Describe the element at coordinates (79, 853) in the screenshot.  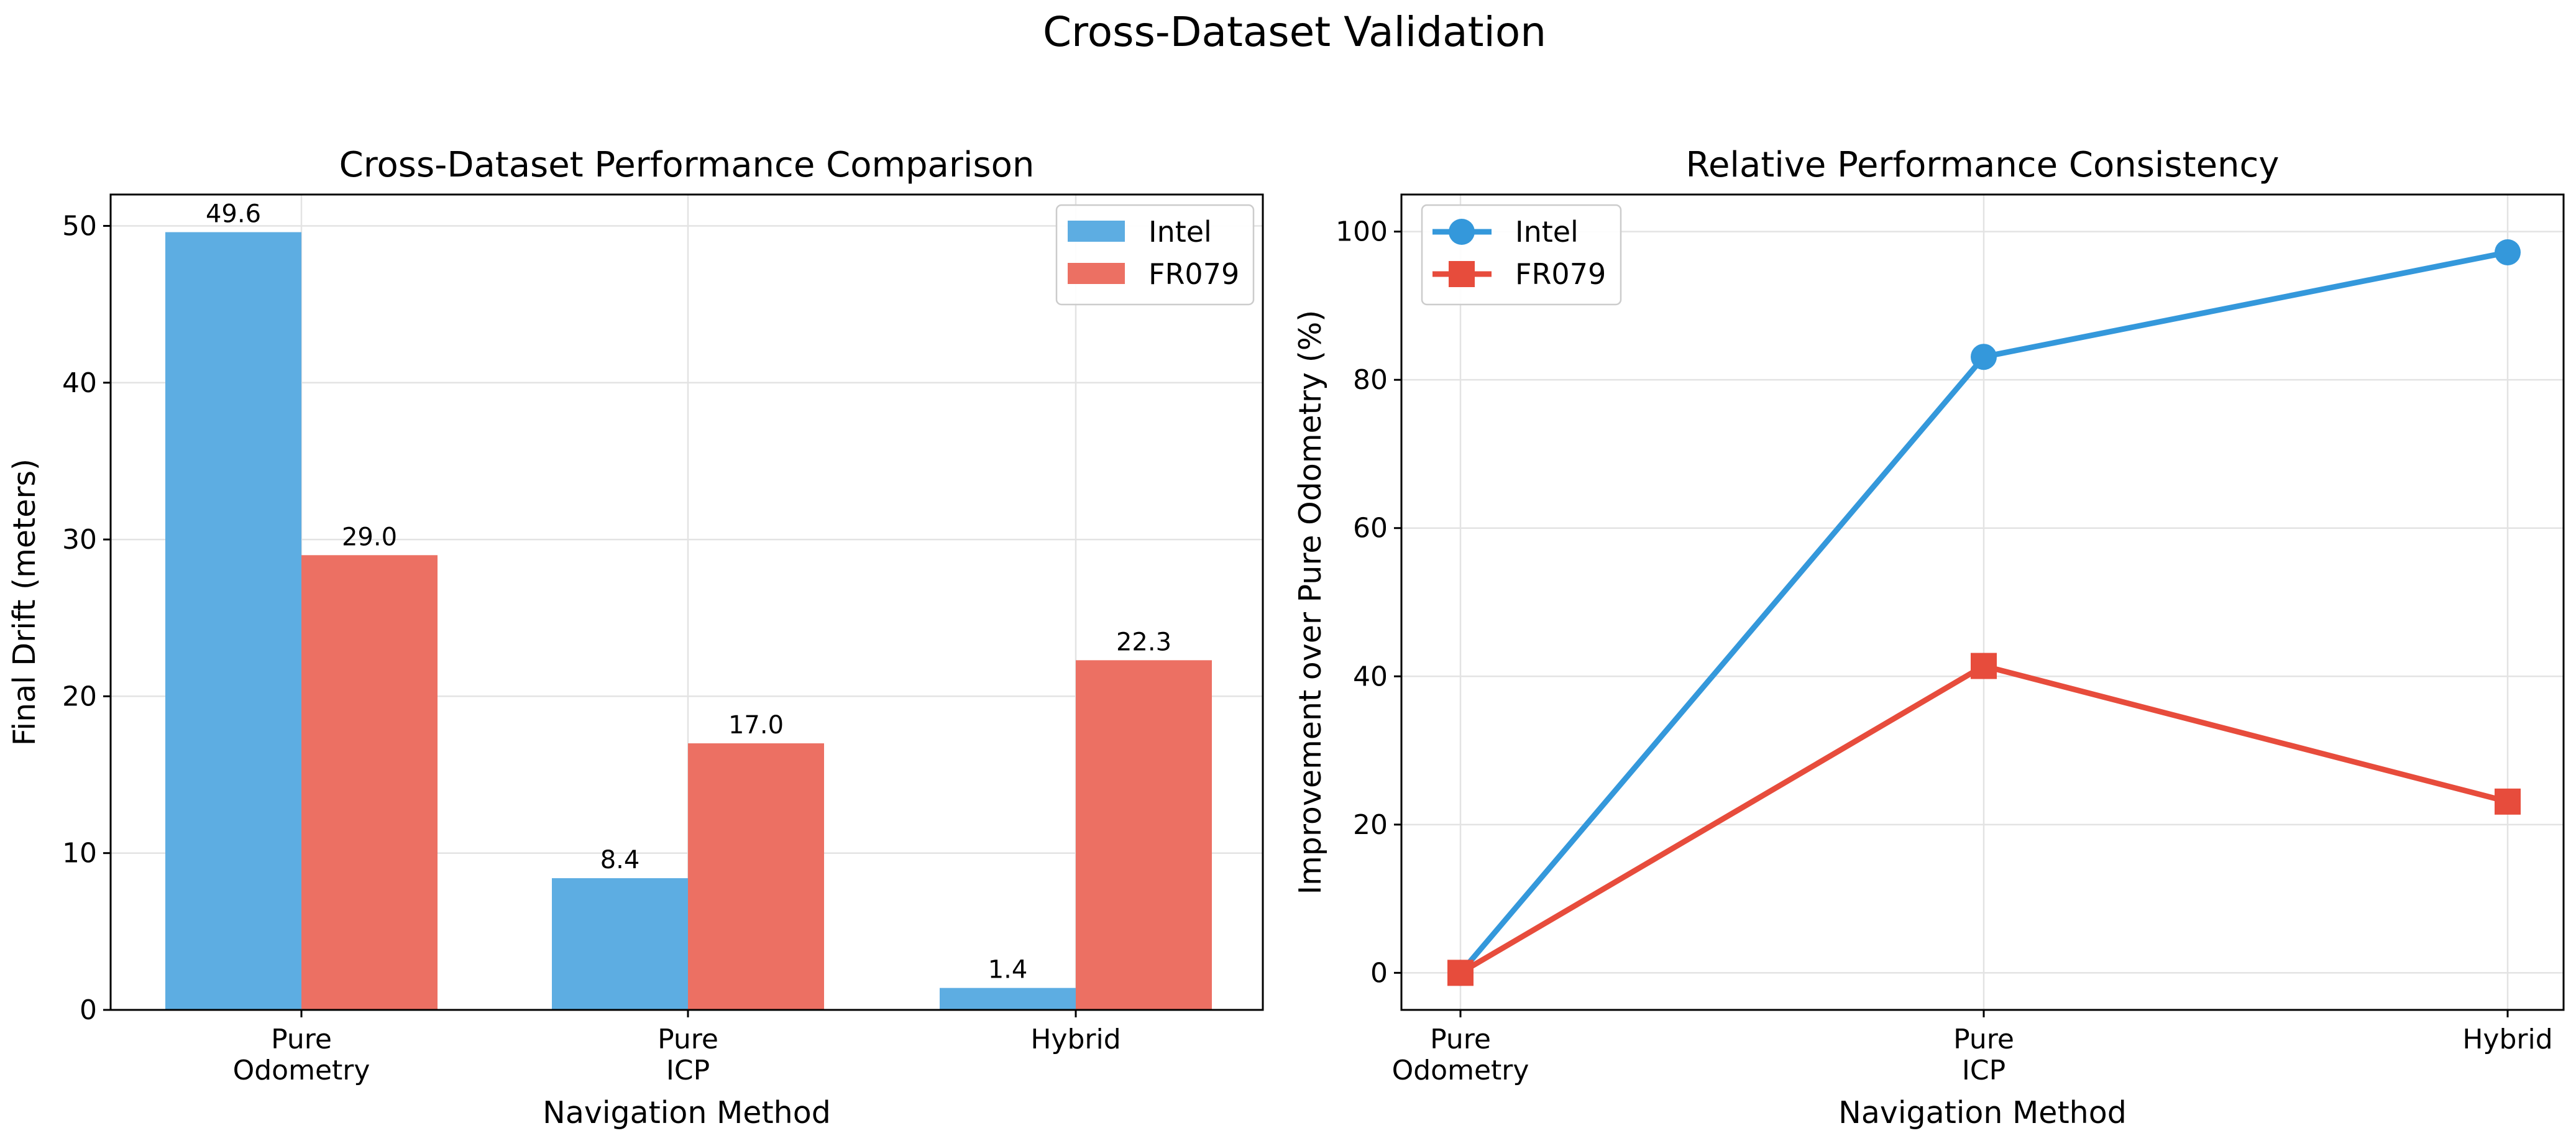
I see `y-tick-label: 10` at that location.